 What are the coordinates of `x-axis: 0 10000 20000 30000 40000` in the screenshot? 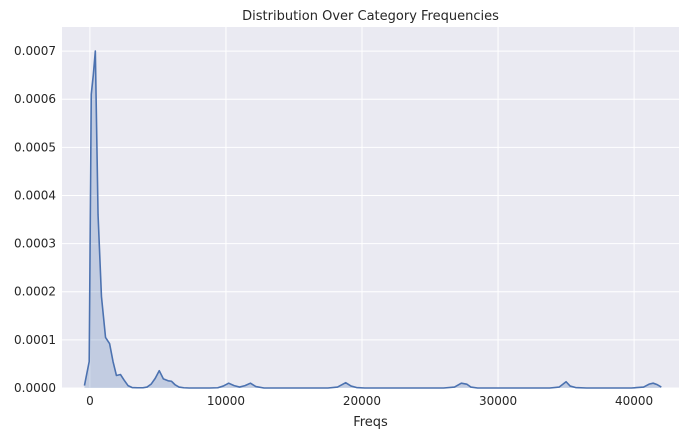 It's located at (369, 401).